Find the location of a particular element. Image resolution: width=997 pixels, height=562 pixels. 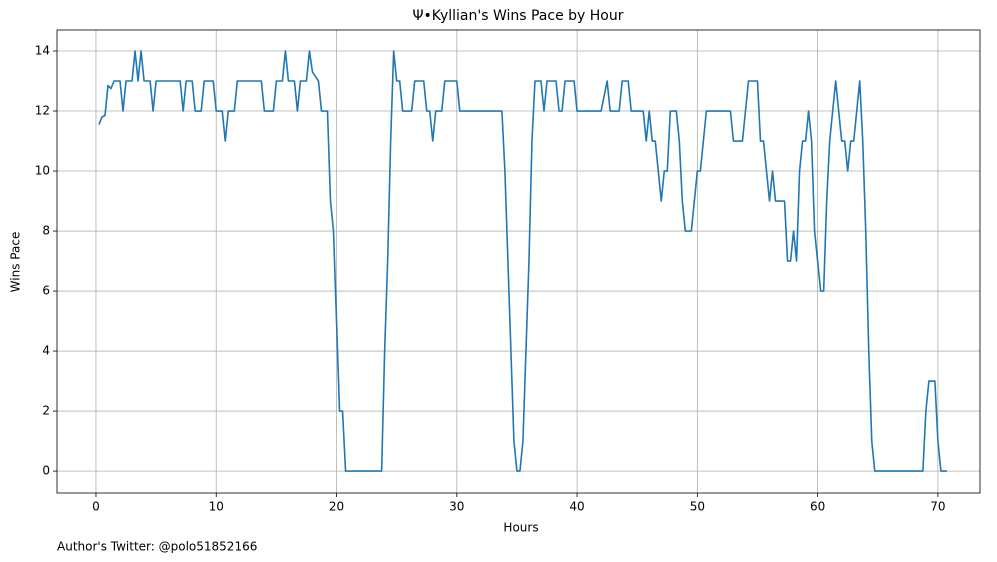

x-tick-label: 70 is located at coordinates (937, 507).